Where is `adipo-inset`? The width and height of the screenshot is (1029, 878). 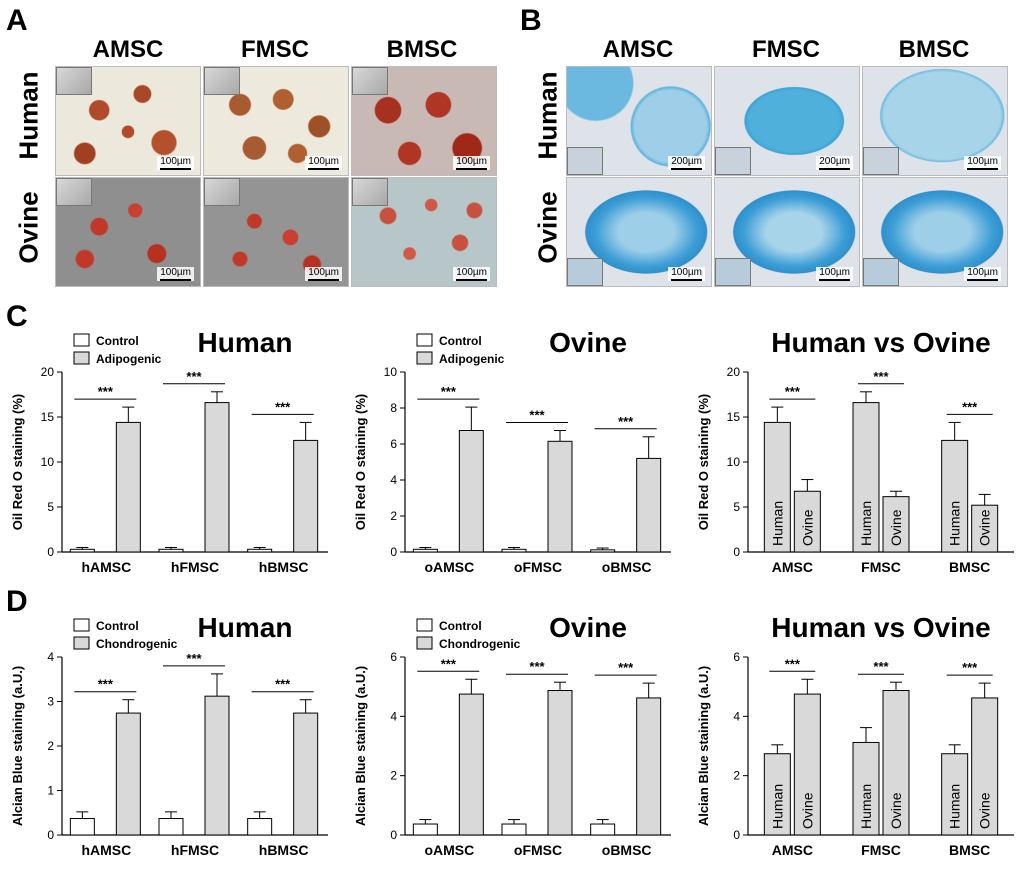 adipo-inset is located at coordinates (222, 192).